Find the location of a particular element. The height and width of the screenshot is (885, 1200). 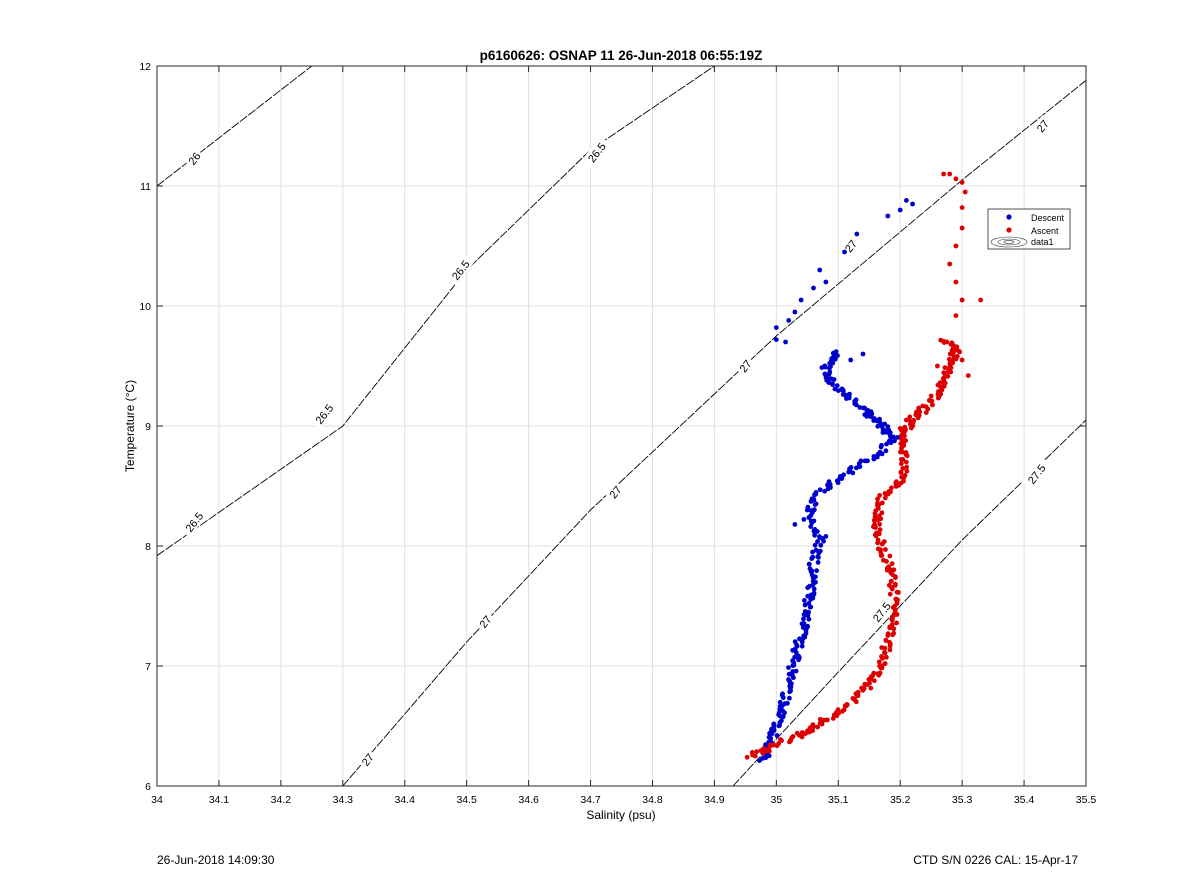

legend-box is located at coordinates (1029, 229).